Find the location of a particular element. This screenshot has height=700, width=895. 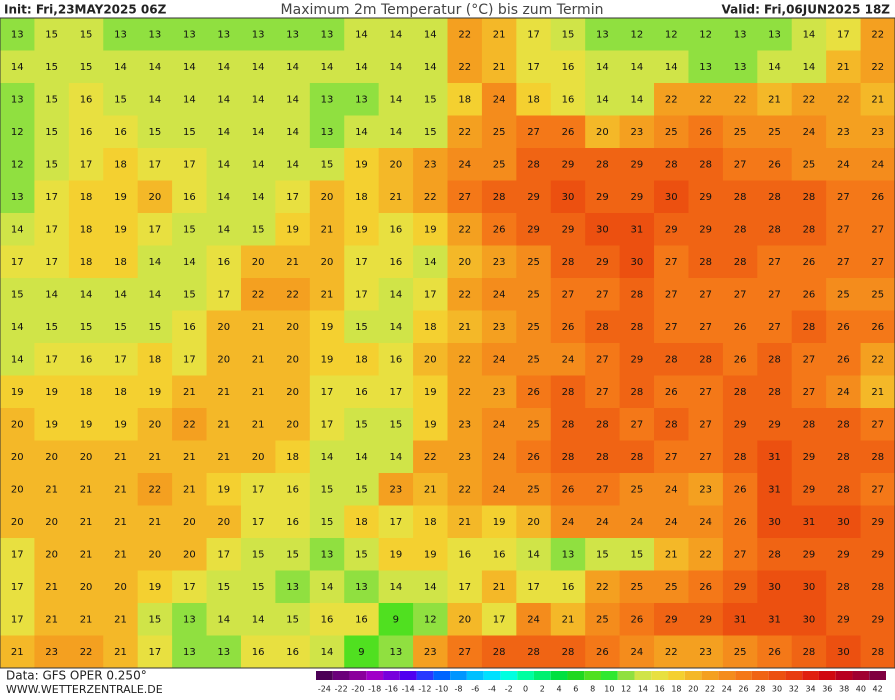

temperature-value: 26 is located at coordinates (533, 392).